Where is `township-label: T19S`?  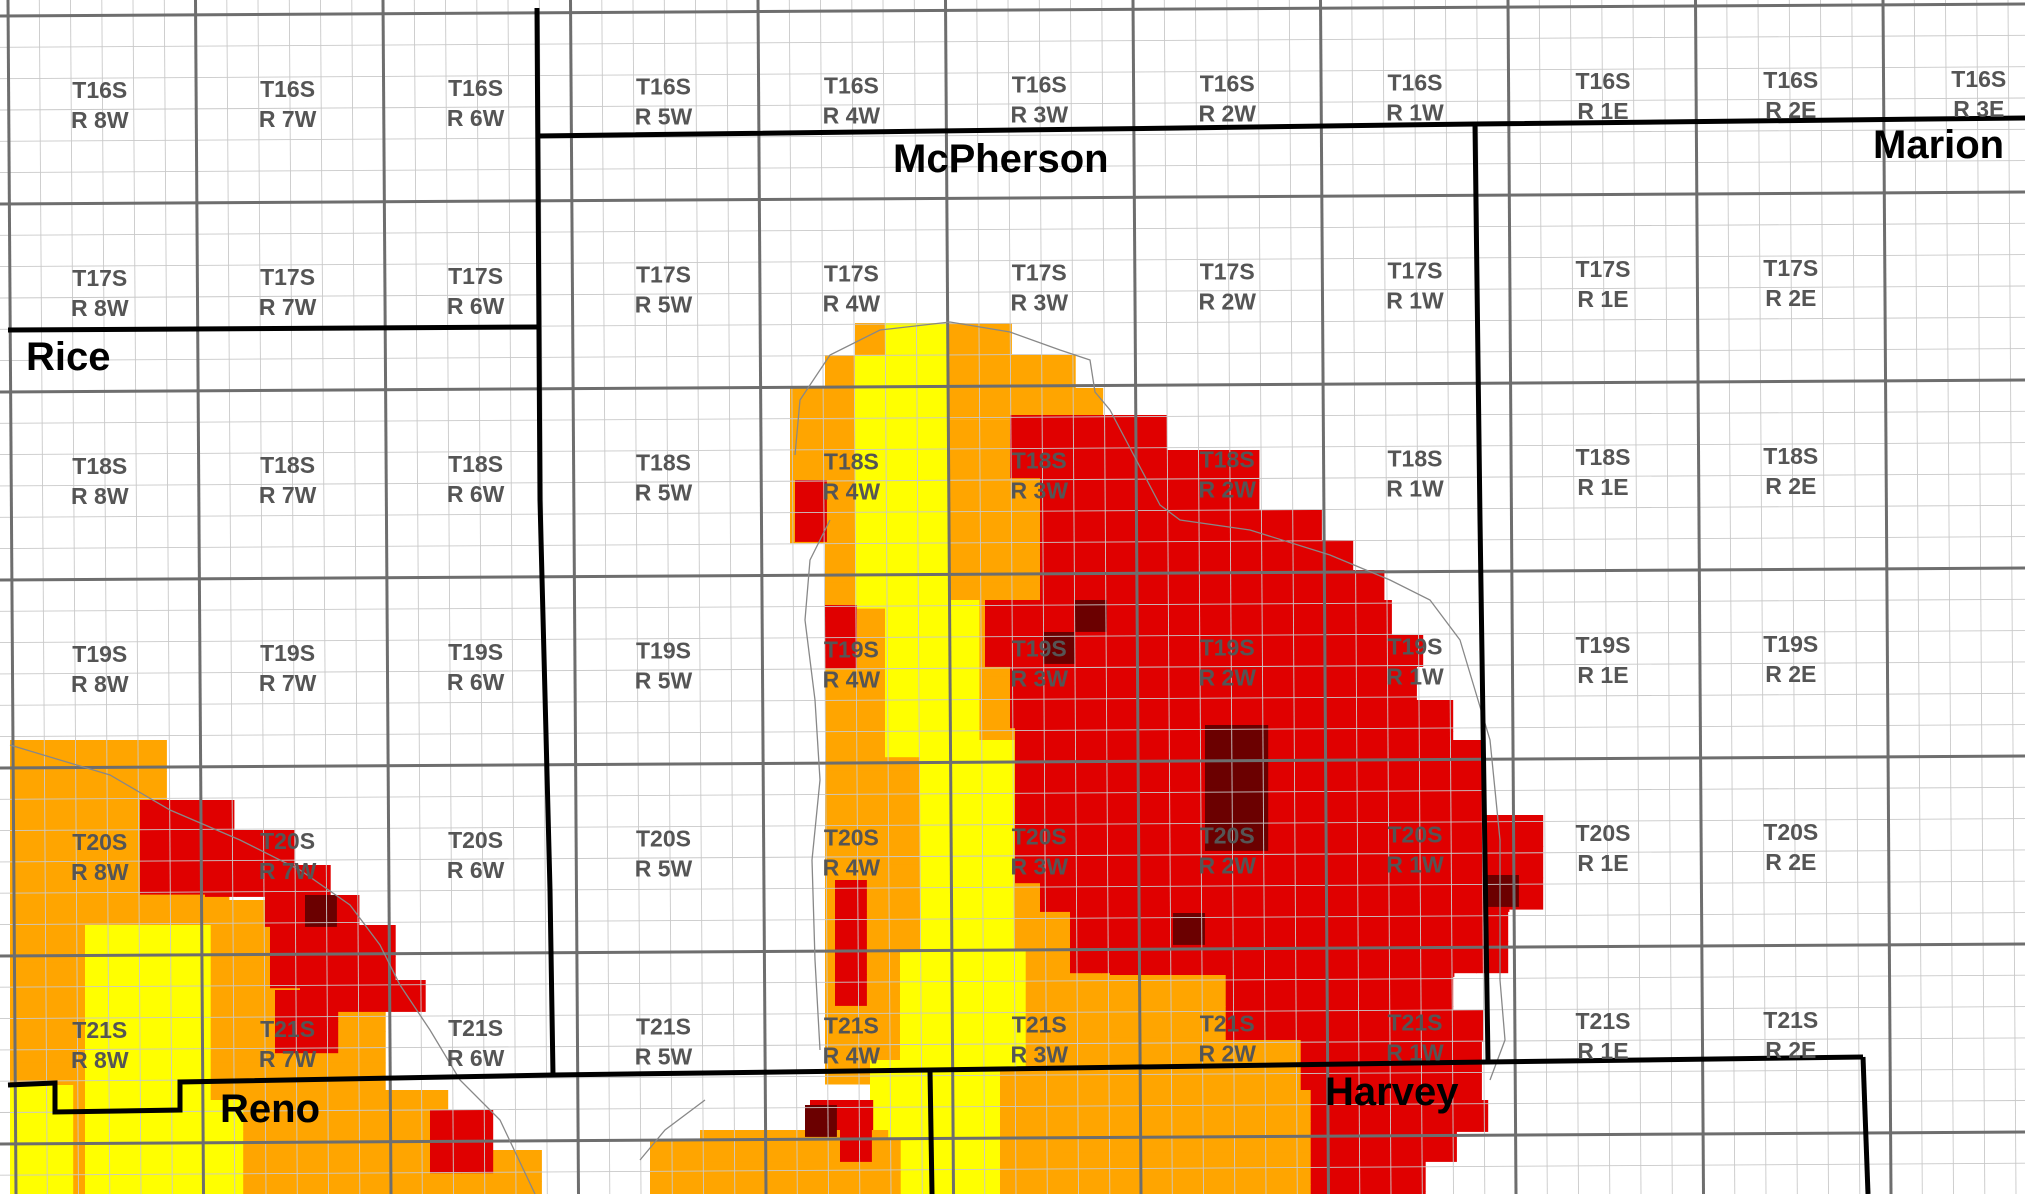 township-label: T19S is located at coordinates (1790, 644).